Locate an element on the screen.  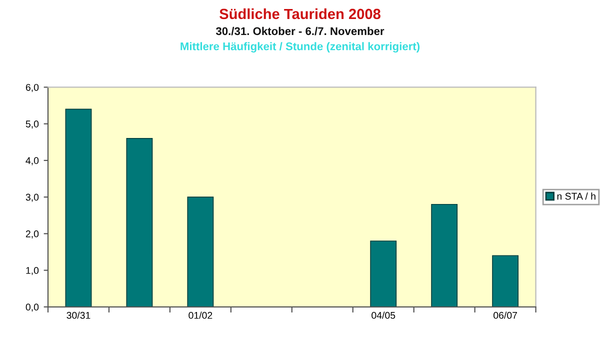
text: Mittlere Häufigkeit / Stunde (zenital korrigiert) is located at coordinates (300, 47).